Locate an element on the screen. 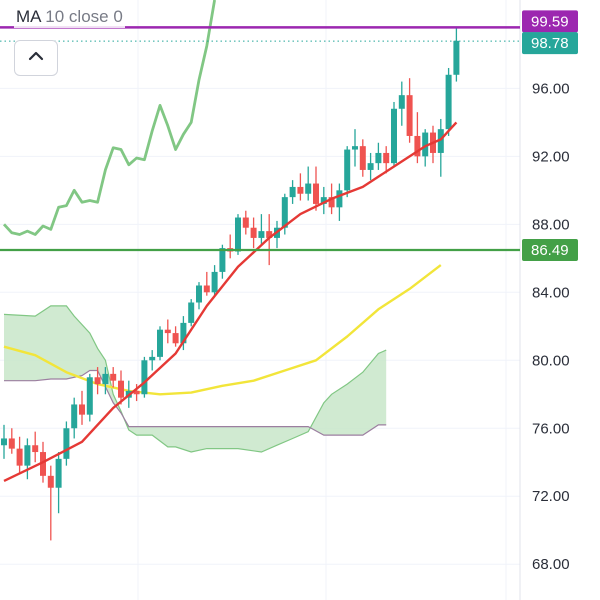  collapse-legend-button is located at coordinates (36, 58).